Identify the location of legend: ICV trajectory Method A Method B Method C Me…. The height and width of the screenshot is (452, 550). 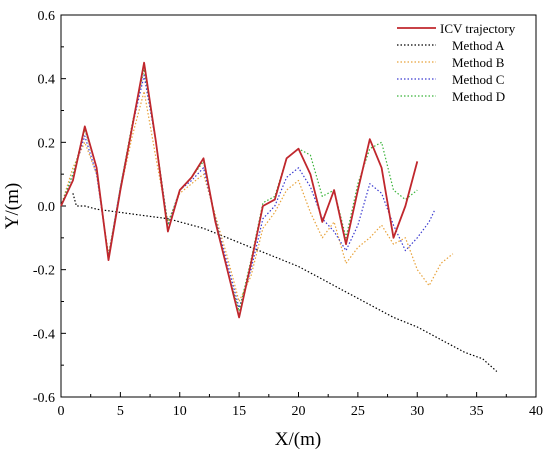
(456, 62).